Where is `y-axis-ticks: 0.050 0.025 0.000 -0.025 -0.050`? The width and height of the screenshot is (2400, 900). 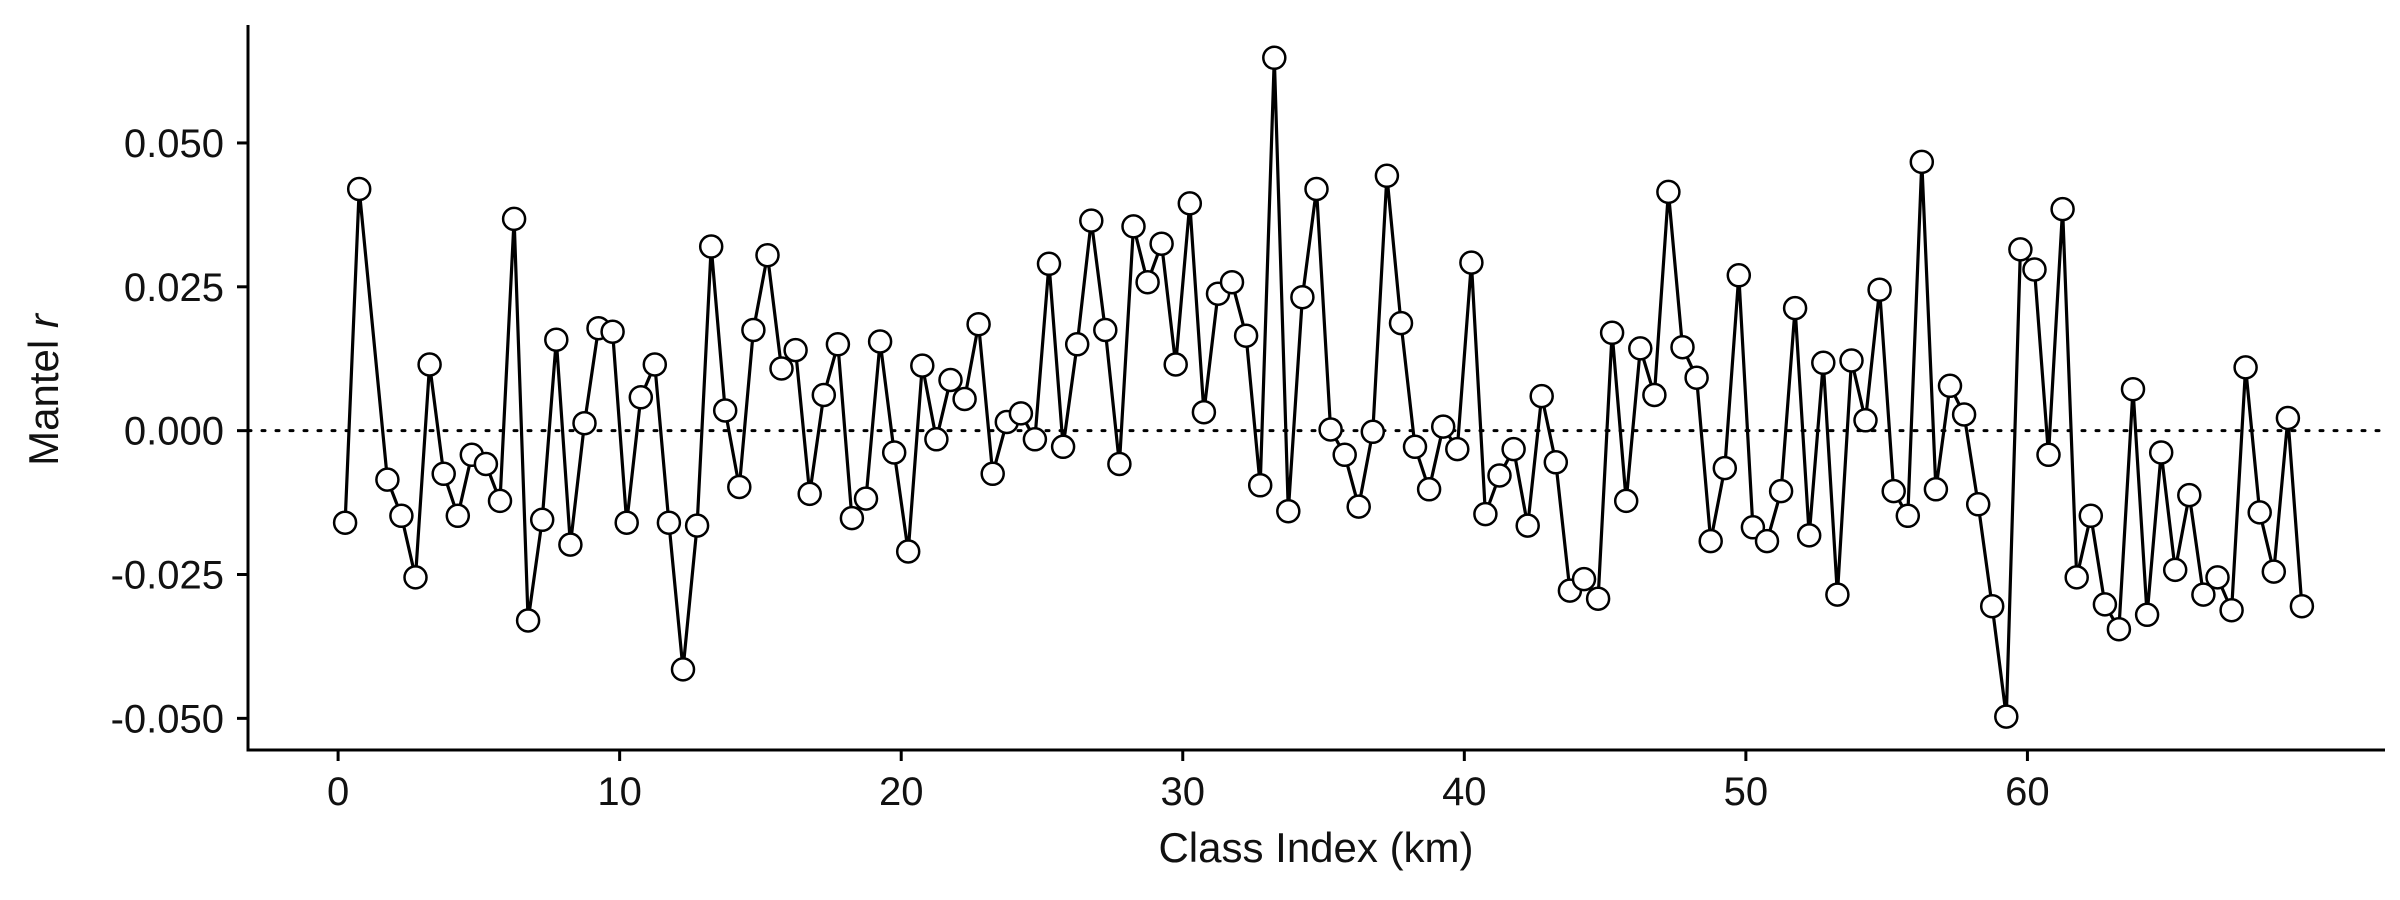
y-axis-ticks: 0.050 0.025 0.000 -0.025 -0.050 is located at coordinates (179, 431).